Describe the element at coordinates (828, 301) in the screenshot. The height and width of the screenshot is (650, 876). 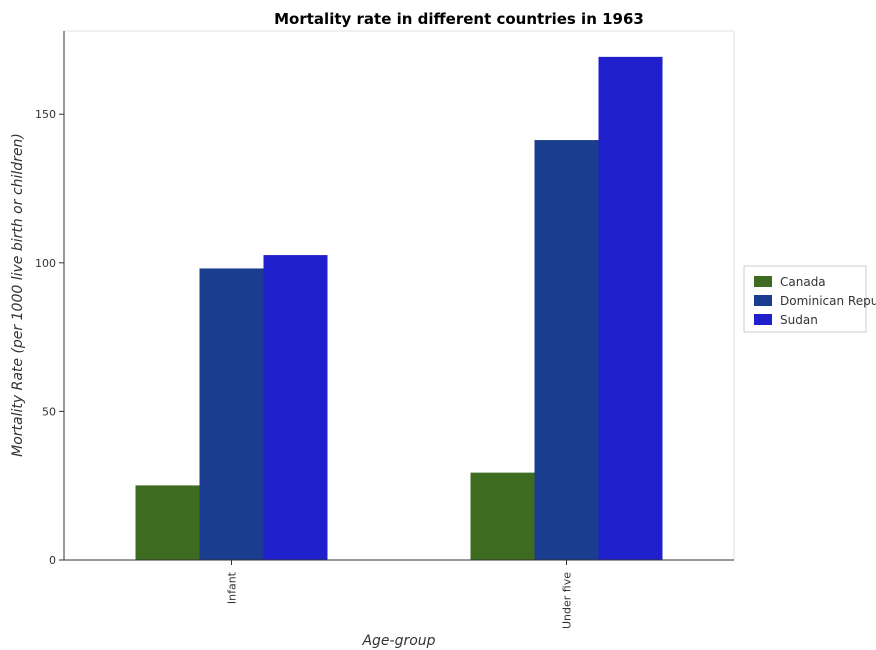
I see `legend-label: Dominican Republic` at that location.